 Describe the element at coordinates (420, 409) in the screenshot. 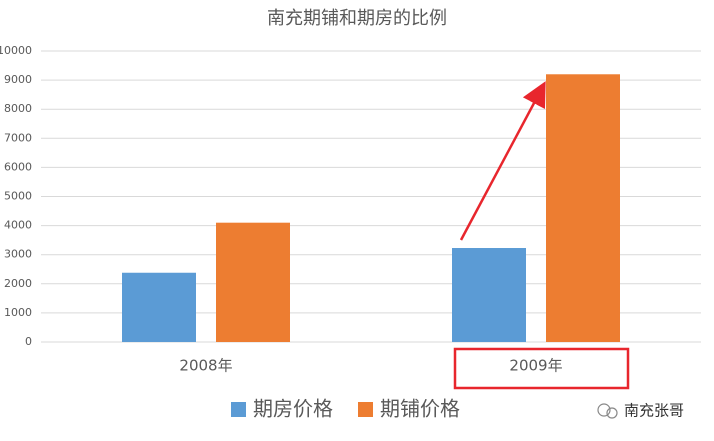

I see `legend-label: 期铺价格` at that location.